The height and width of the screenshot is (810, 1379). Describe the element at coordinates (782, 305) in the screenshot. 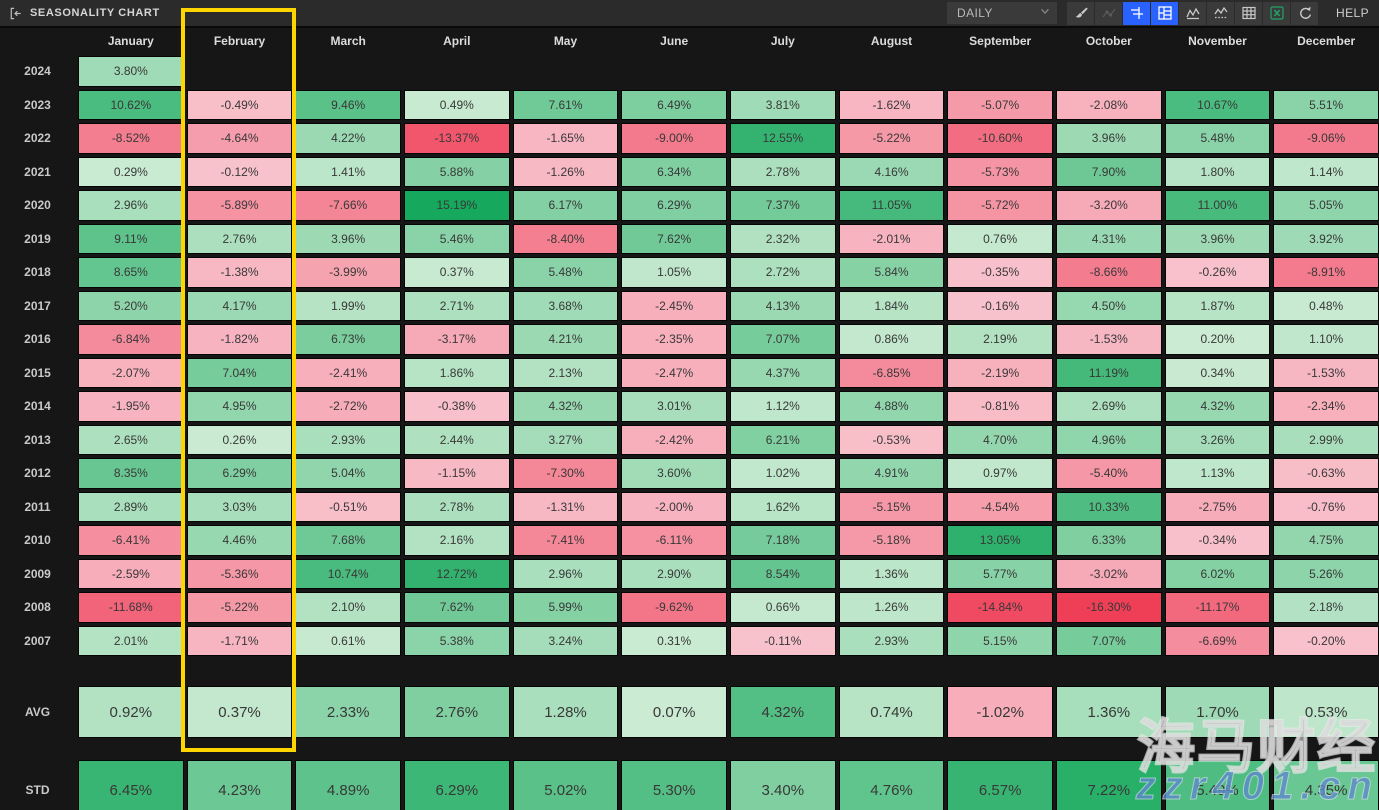

I see `heatmap-cell: 4.13%` at that location.